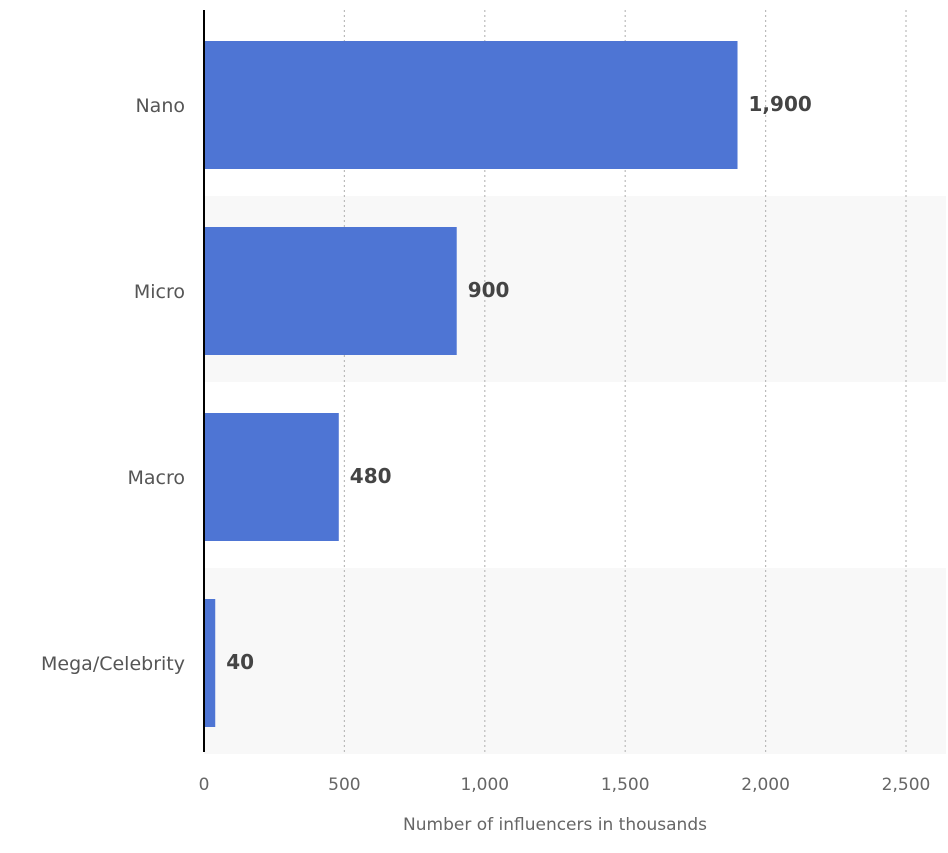  What do you see at coordinates (484, 785) in the screenshot?
I see `x-tick-label: 1,000` at bounding box center [484, 785].